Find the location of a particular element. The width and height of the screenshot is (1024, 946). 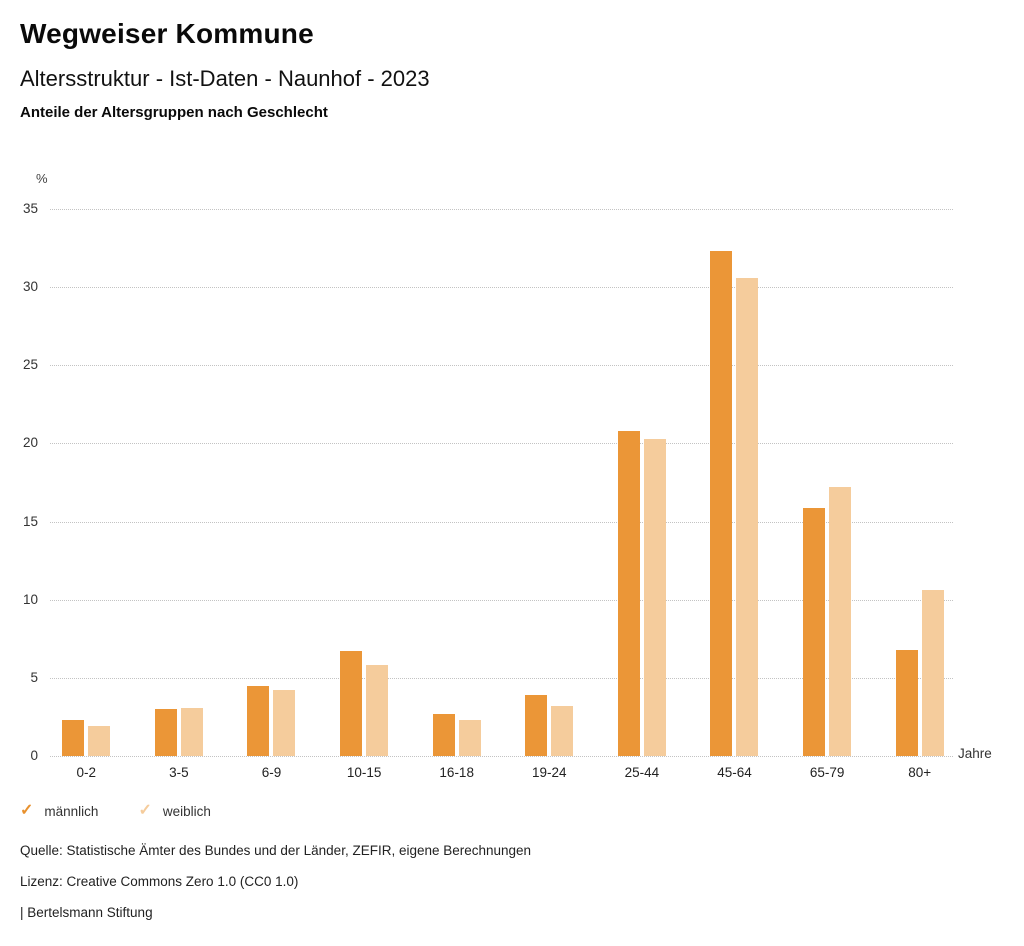

bar-männlich-3-5 is located at coordinates (165, 732).